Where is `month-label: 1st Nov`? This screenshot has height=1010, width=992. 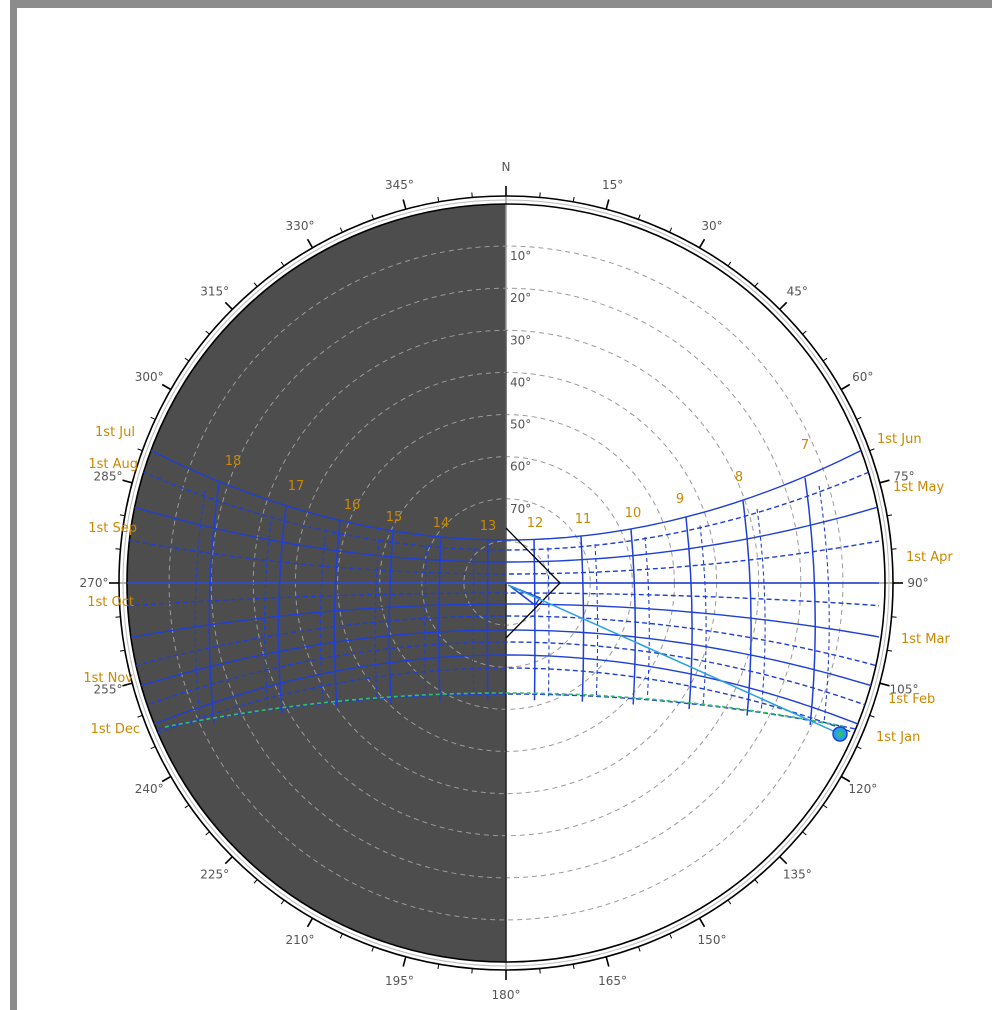 month-label: 1st Nov is located at coordinates (108, 678).